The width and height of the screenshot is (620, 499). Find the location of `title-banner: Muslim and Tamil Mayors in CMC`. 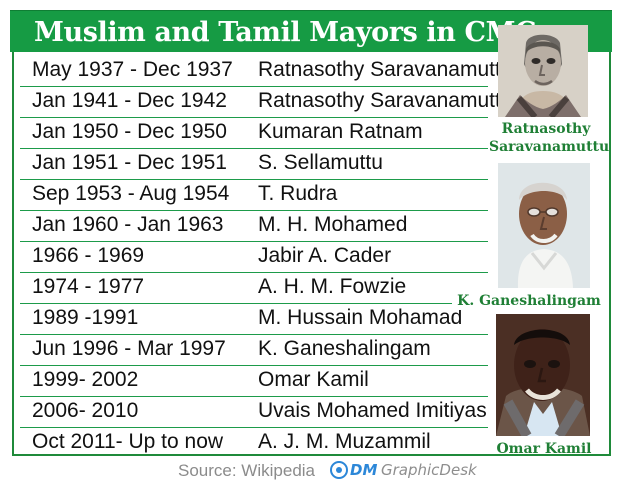

title-banner: Muslim and Tamil Mayors in CMC is located at coordinates (311, 31).